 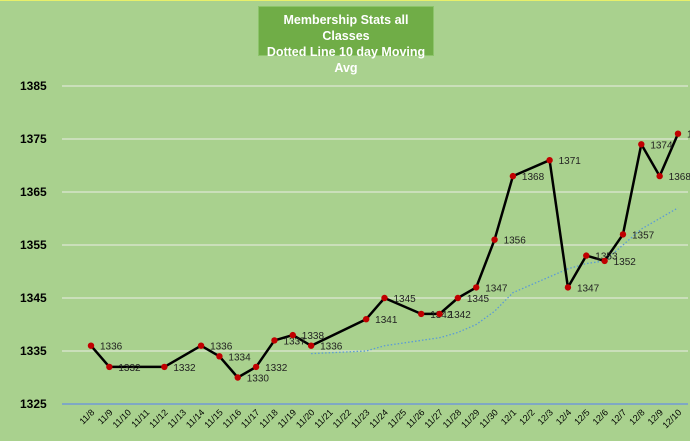 What do you see at coordinates (636, 416) in the screenshot?
I see `x-tick-label: 12/8` at bounding box center [636, 416].